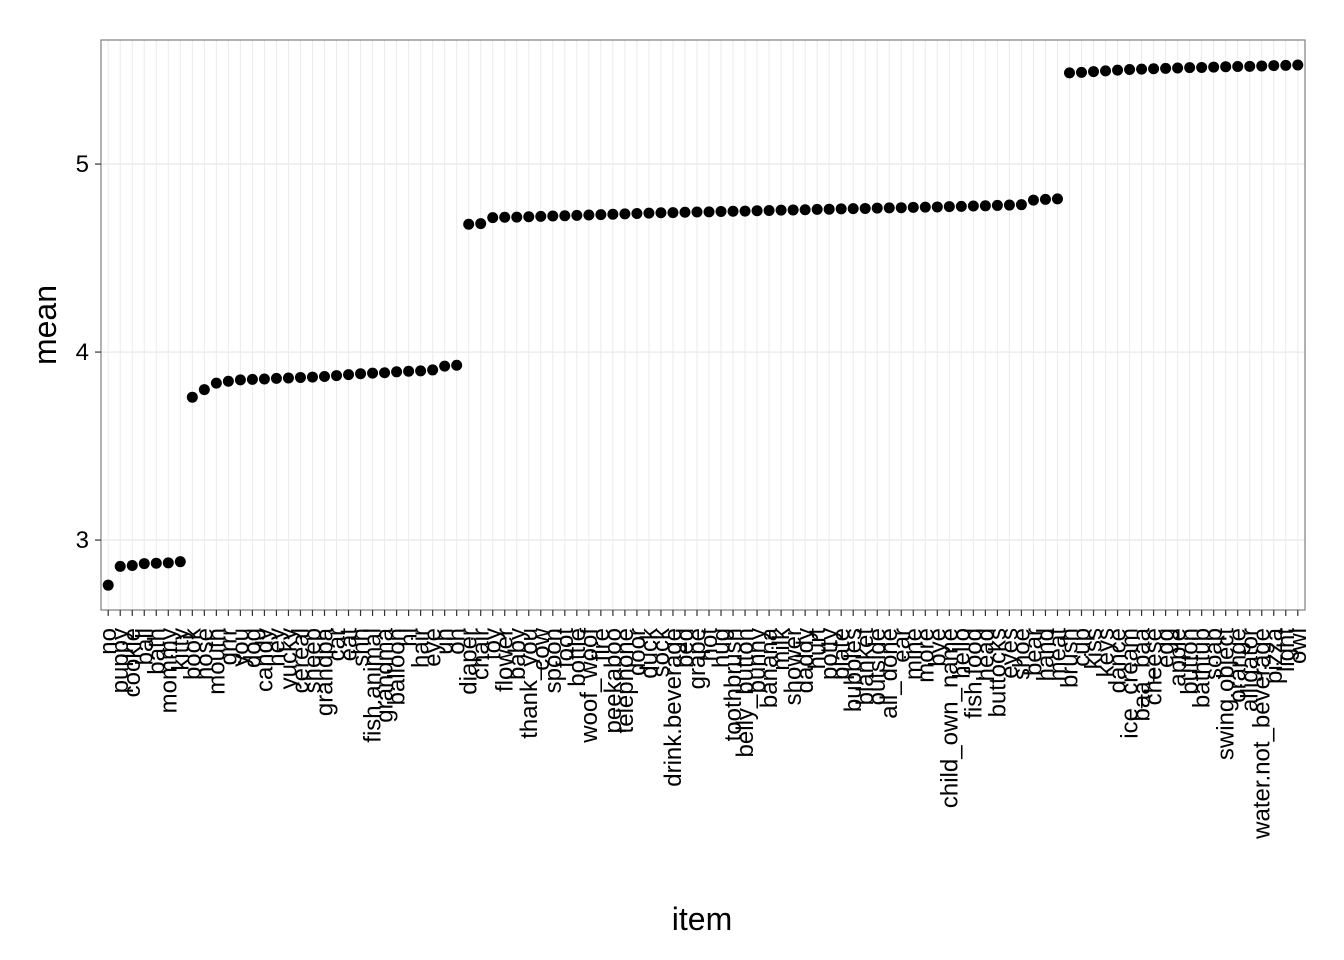 The width and height of the screenshot is (1344, 960). What do you see at coordinates (817, 649) in the screenshot?
I see `x-tick-label: hurt` at bounding box center [817, 649].